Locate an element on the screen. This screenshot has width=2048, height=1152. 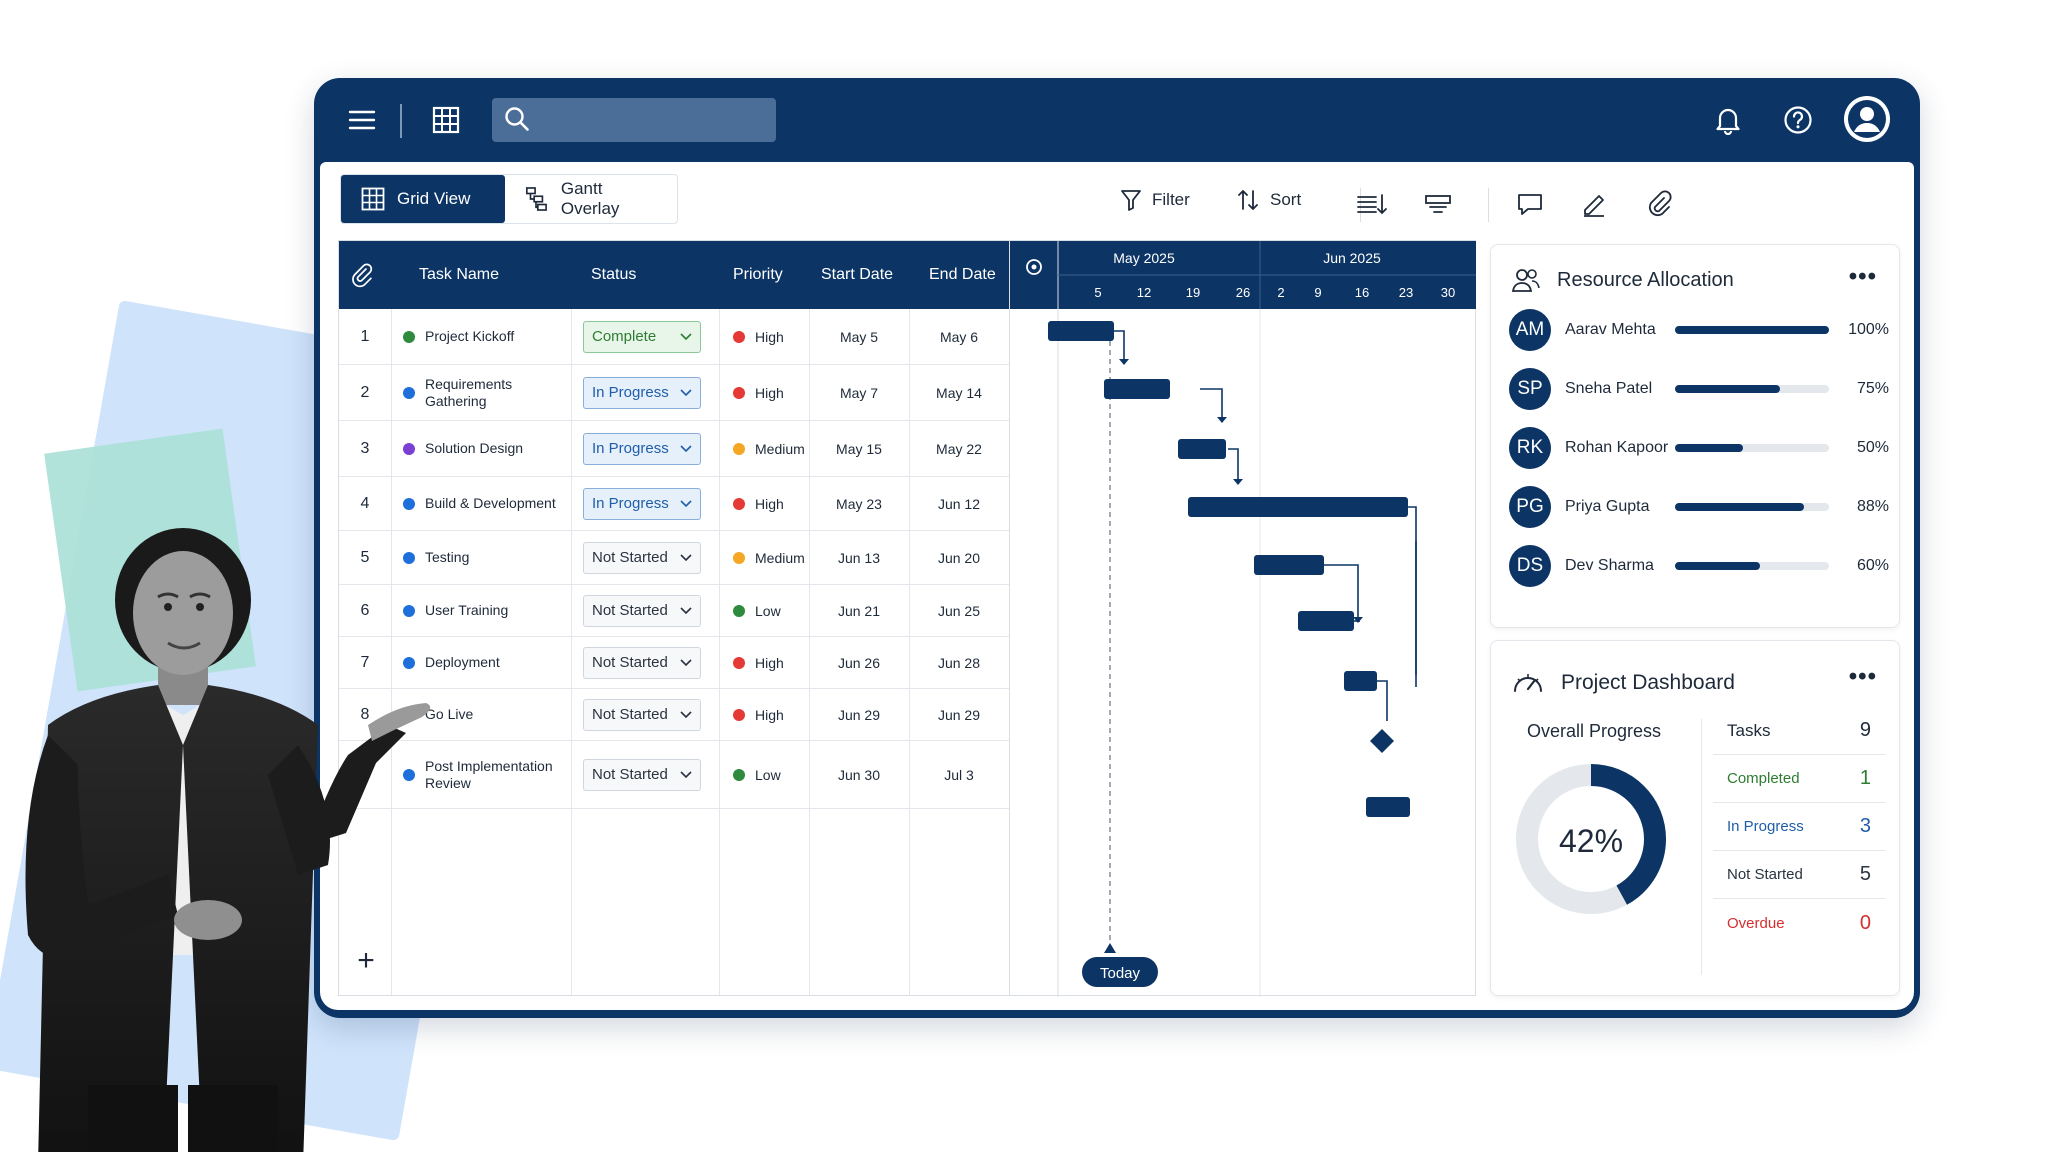
filter-button: Filter is located at coordinates (1155, 200).